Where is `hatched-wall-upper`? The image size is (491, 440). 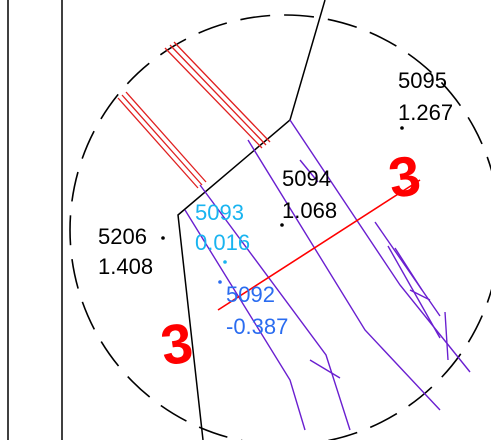 hatched-wall-upper is located at coordinates (217, 95).